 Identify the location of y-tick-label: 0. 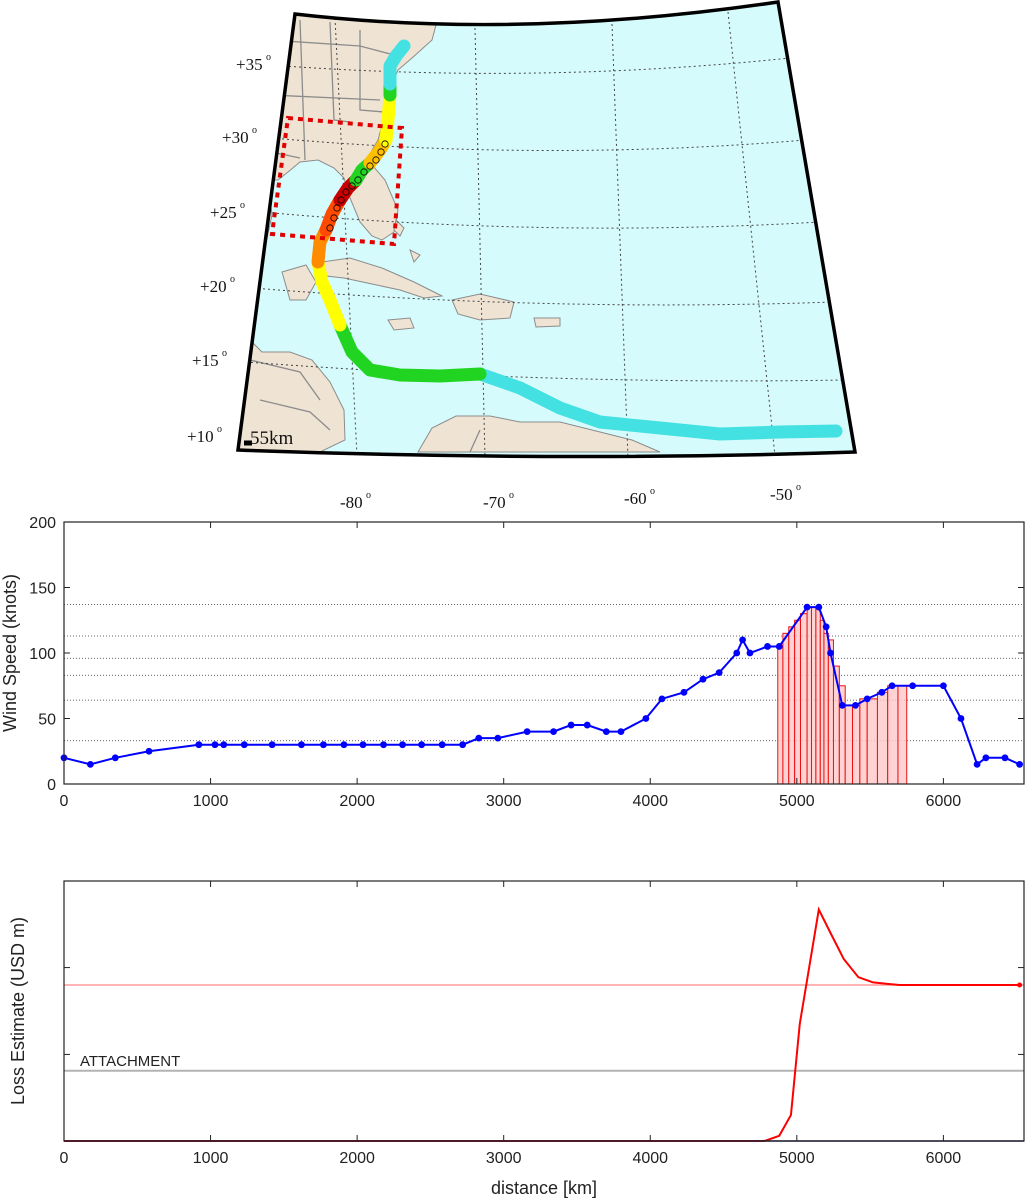
(51, 785).